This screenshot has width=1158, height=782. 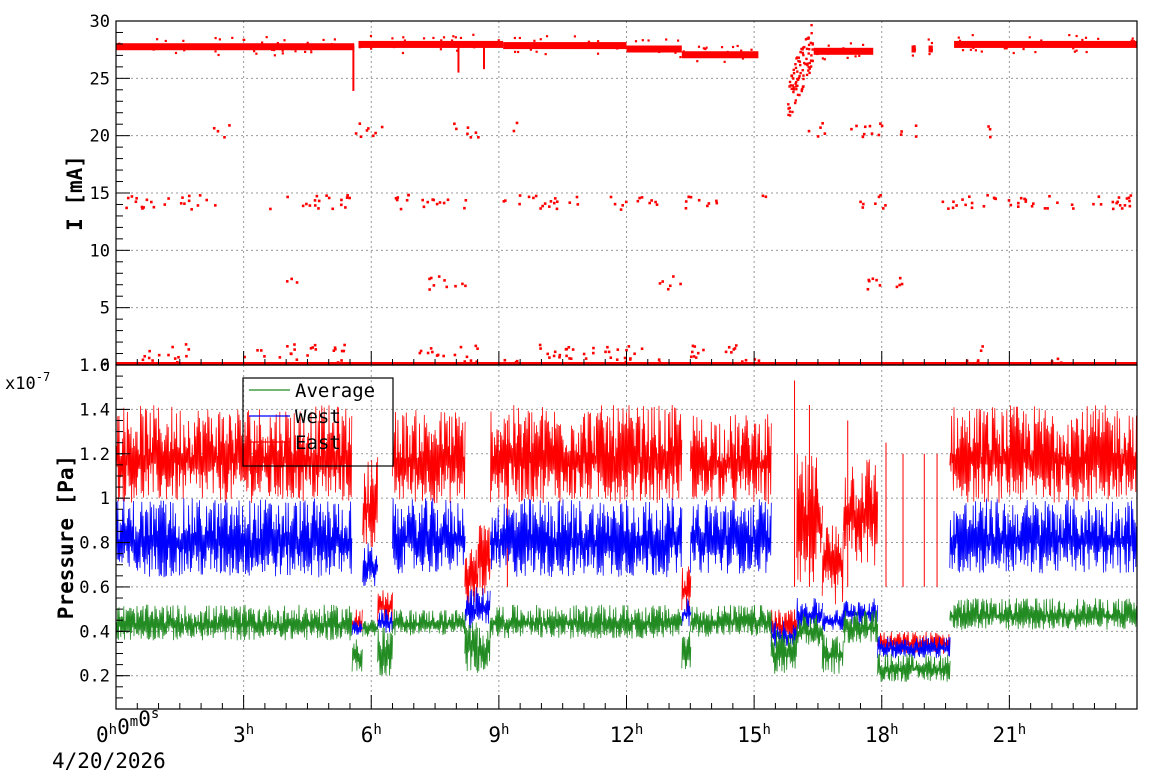 What do you see at coordinates (27, 382) in the screenshot?
I see `y-axis-multiplier: x10-7` at bounding box center [27, 382].